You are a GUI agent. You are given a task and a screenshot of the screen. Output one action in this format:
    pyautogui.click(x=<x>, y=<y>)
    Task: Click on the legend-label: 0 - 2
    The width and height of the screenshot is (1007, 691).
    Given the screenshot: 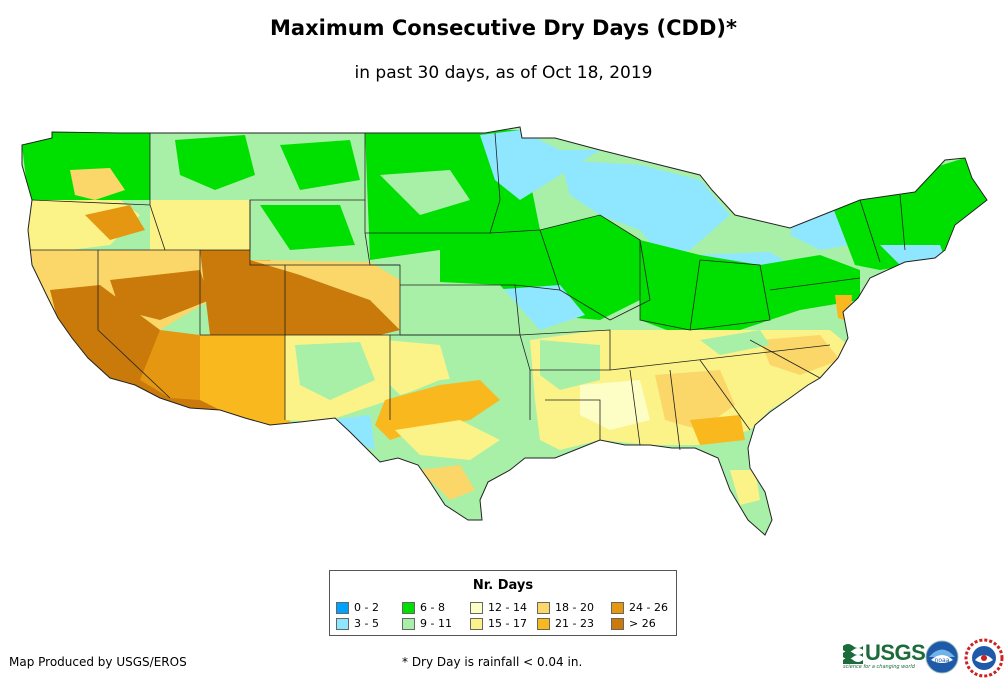 What is the action you would take?
    pyautogui.click(x=366, y=607)
    